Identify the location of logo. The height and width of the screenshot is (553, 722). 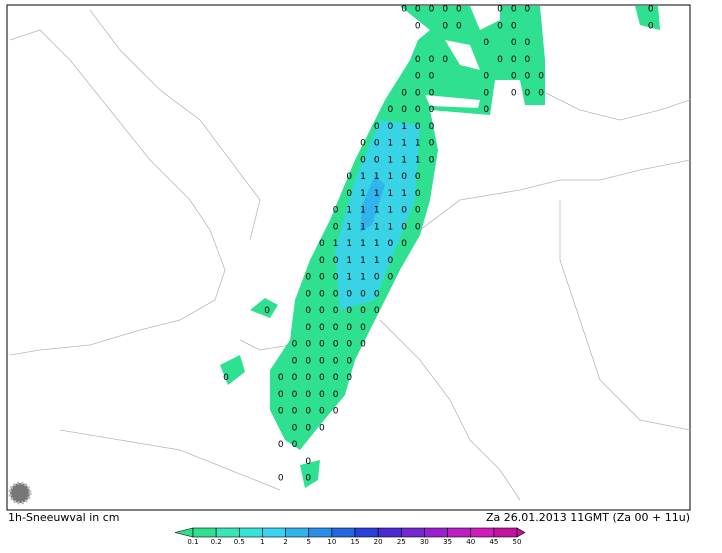
(20, 493).